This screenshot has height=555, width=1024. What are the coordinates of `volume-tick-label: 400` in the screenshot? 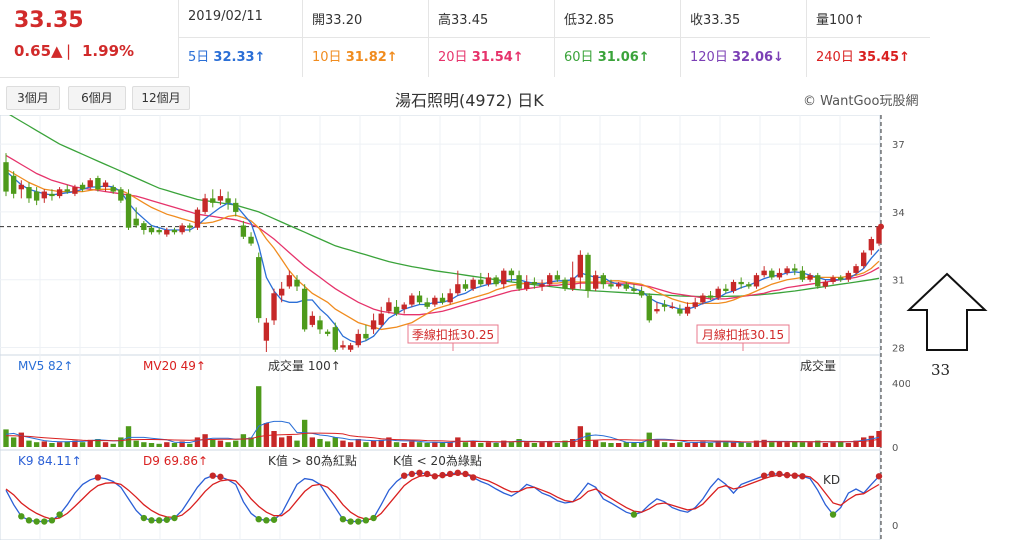 It's located at (901, 384).